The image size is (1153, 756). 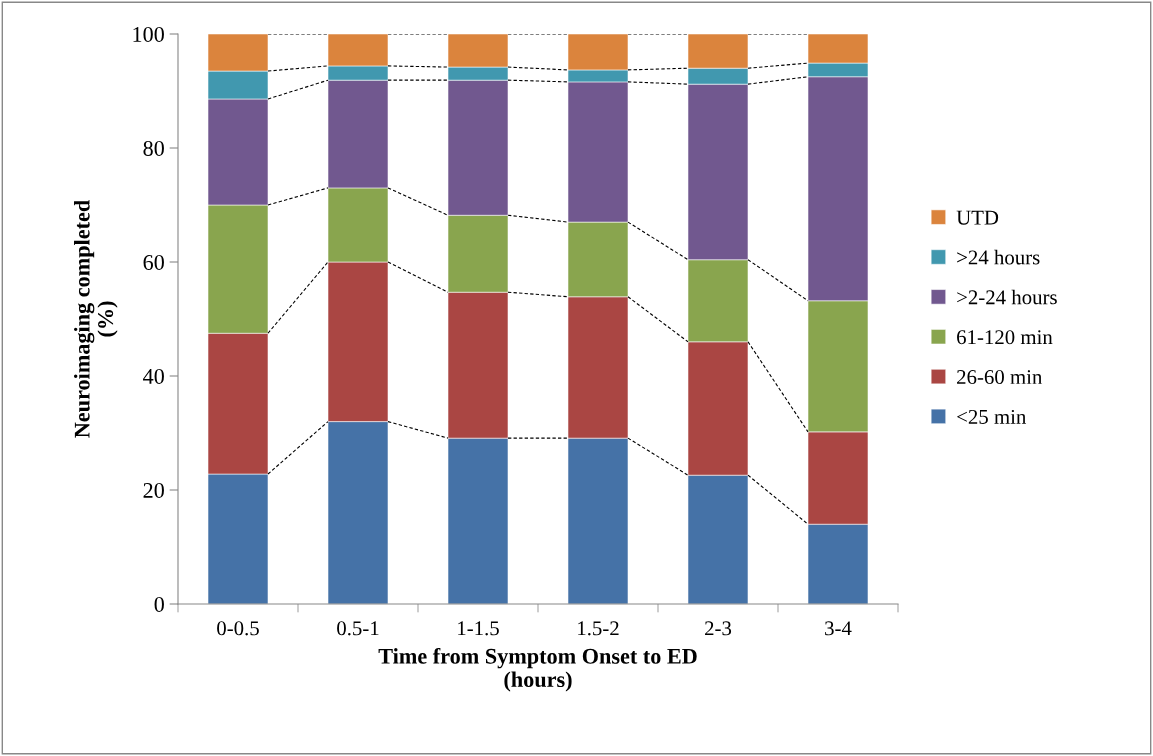 I want to click on x-tick-label: 2-3, so click(x=718, y=628).